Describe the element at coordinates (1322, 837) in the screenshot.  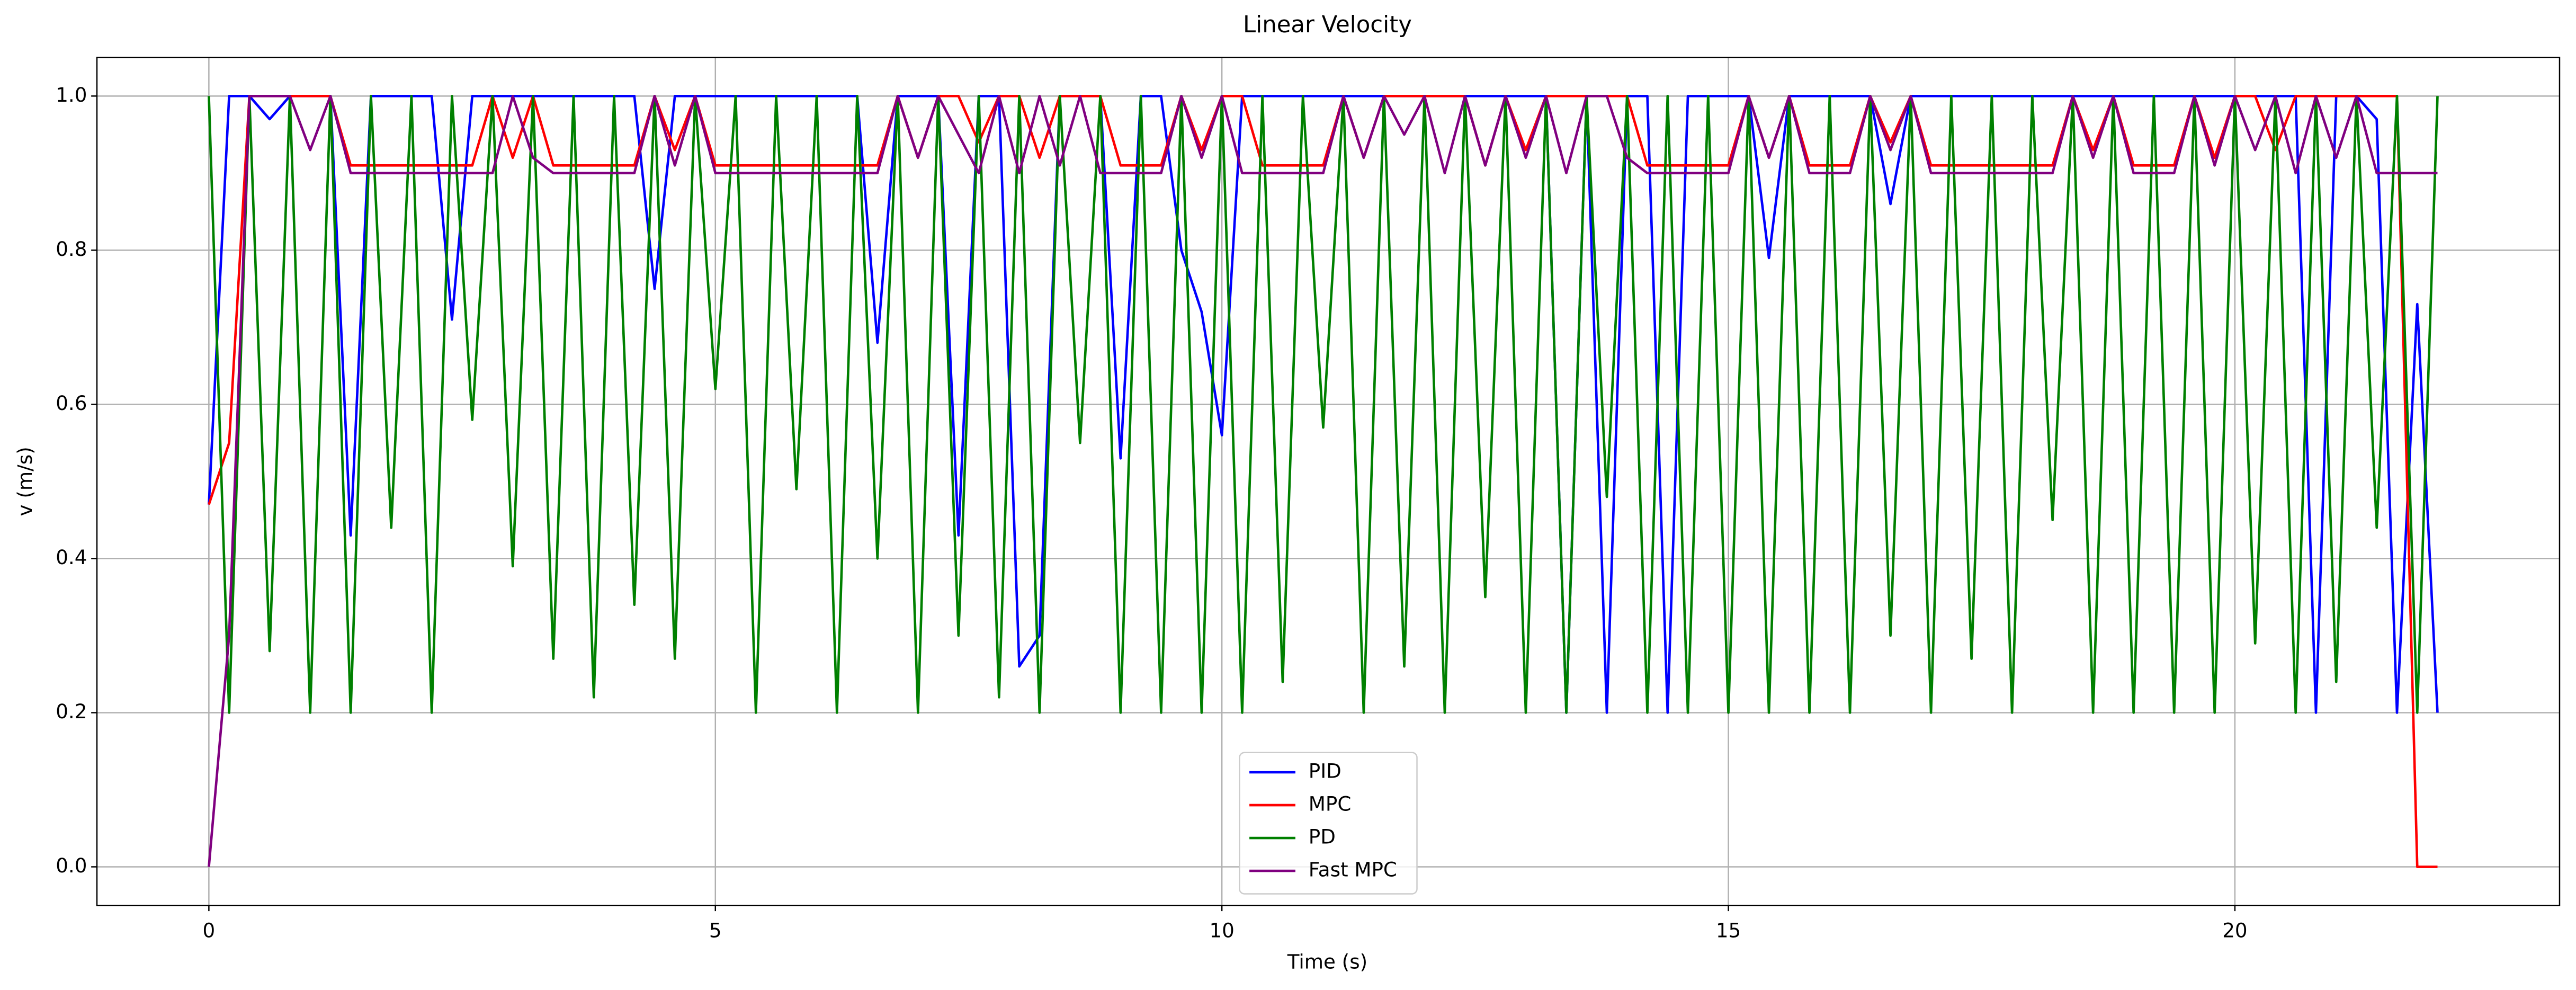
I see `legend-label: PD` at that location.